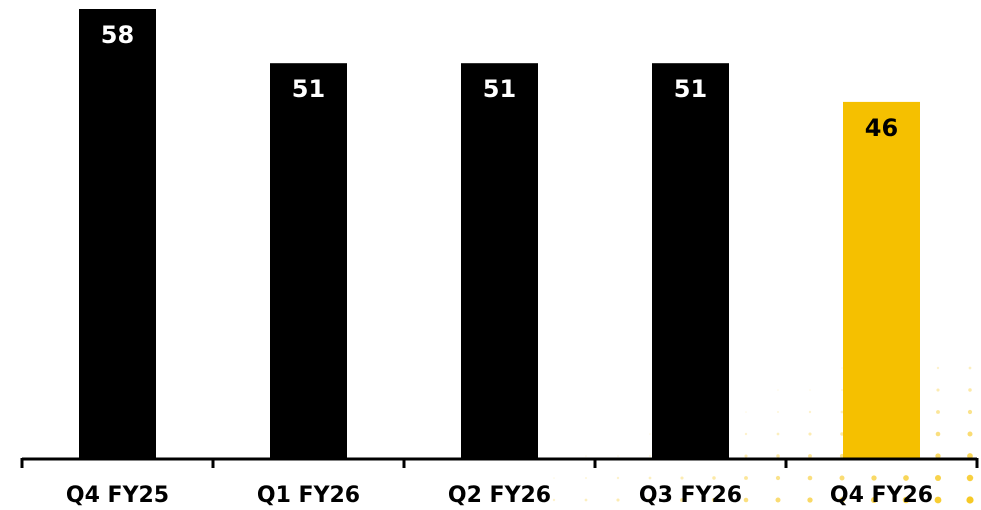 The width and height of the screenshot is (981, 510). Describe the element at coordinates (881, 495) in the screenshot. I see `x-tick-label: Q4 FY26` at that location.